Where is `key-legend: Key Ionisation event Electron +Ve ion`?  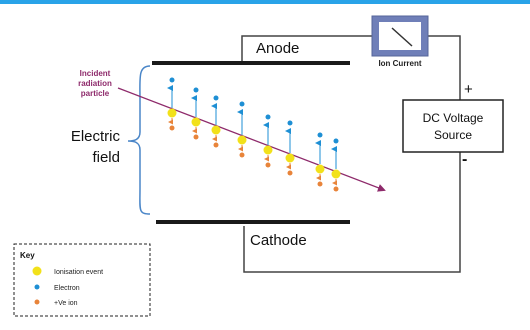 key-legend: Key Ionisation event Electron +Ve ion is located at coordinates (82, 280).